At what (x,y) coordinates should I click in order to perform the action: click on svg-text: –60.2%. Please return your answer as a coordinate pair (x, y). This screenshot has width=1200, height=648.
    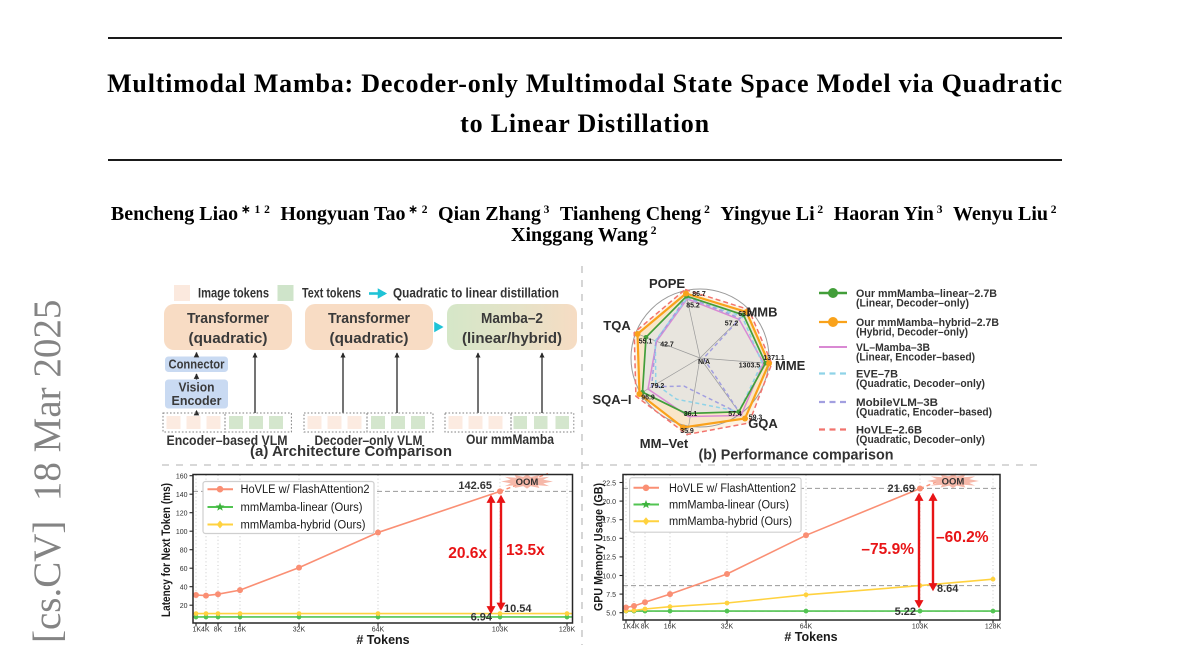
    Looking at the image, I should click on (962, 537).